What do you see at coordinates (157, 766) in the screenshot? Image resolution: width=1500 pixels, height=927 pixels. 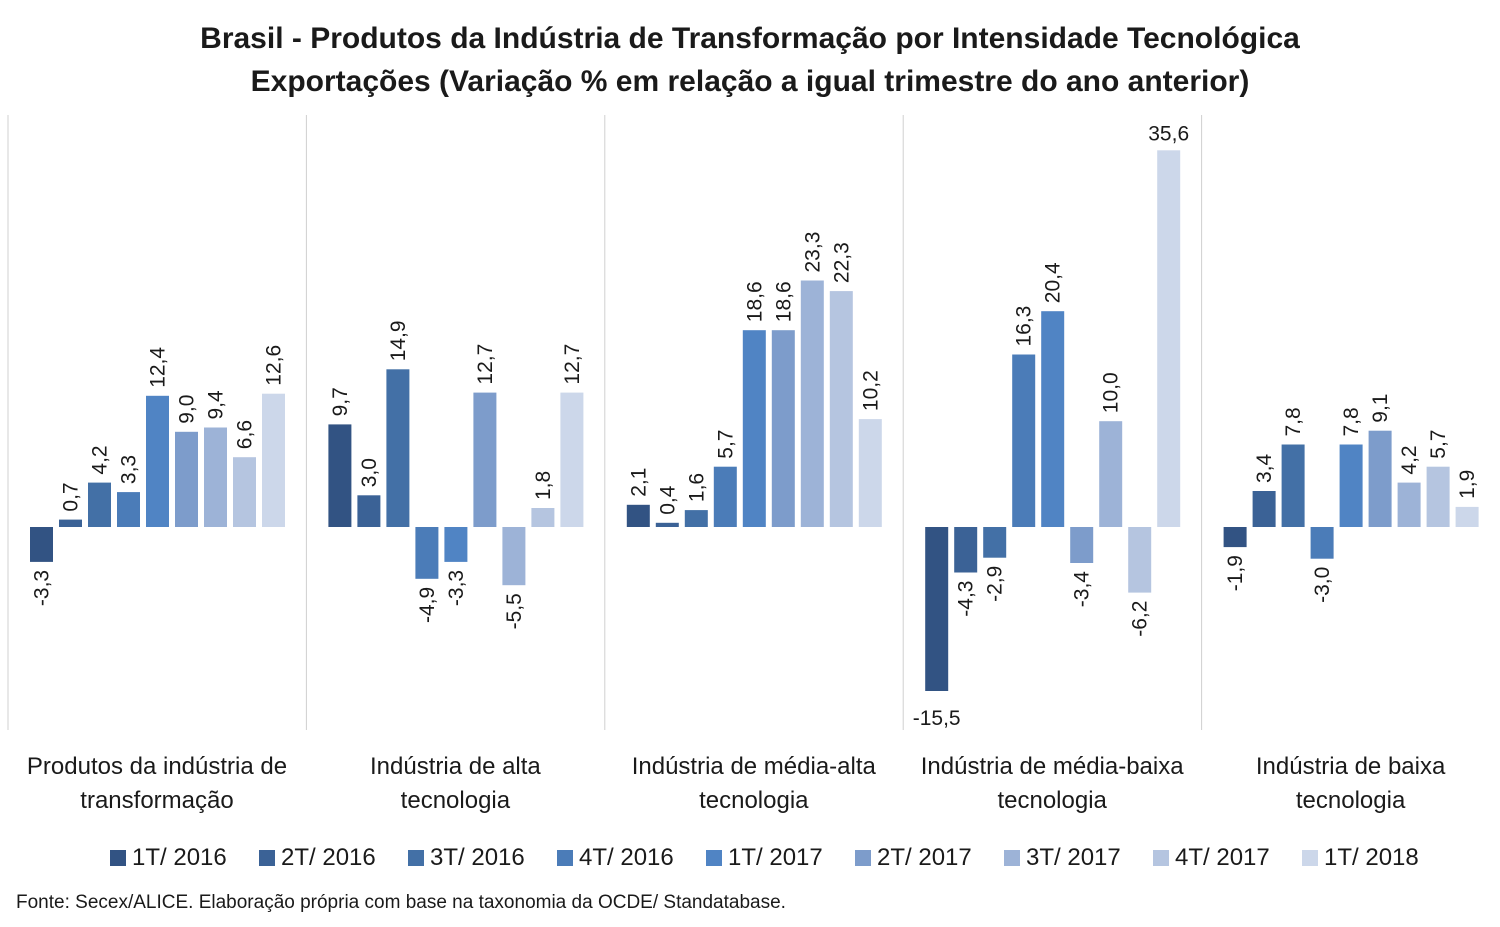 I see `category-label-line: Produtos da indústria de` at bounding box center [157, 766].